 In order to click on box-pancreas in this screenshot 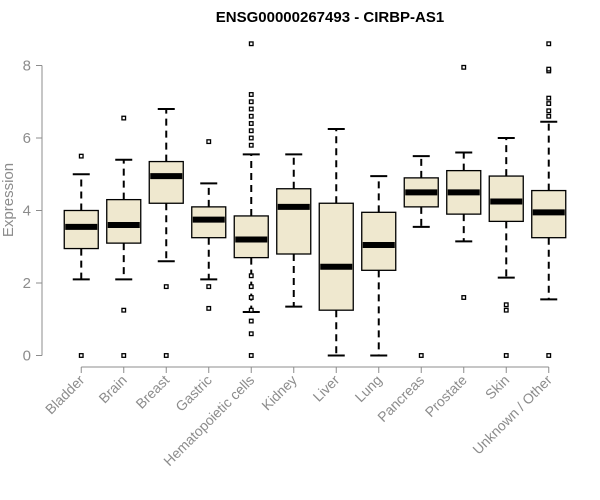, I will do `click(421, 256)`.